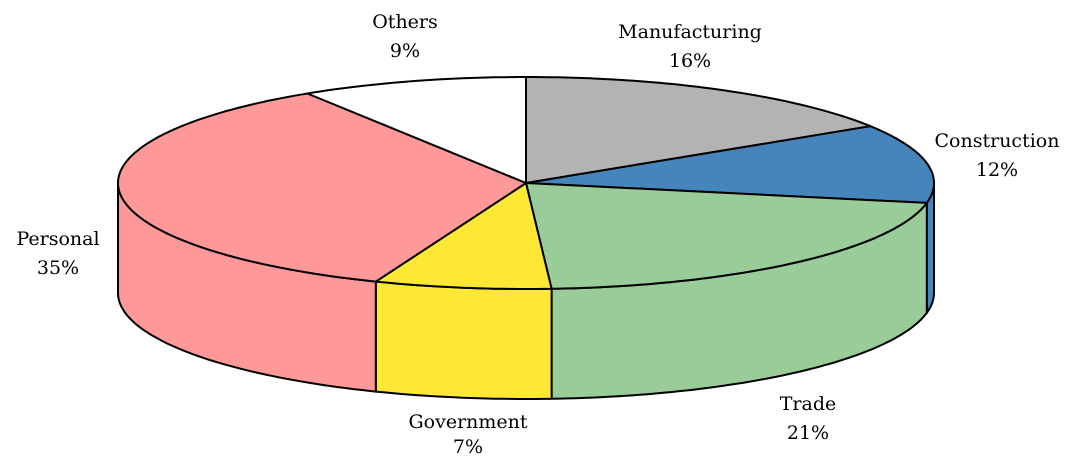 The height and width of the screenshot is (458, 1068). Describe the element at coordinates (467, 422) in the screenshot. I see `slice-label: Government` at that location.